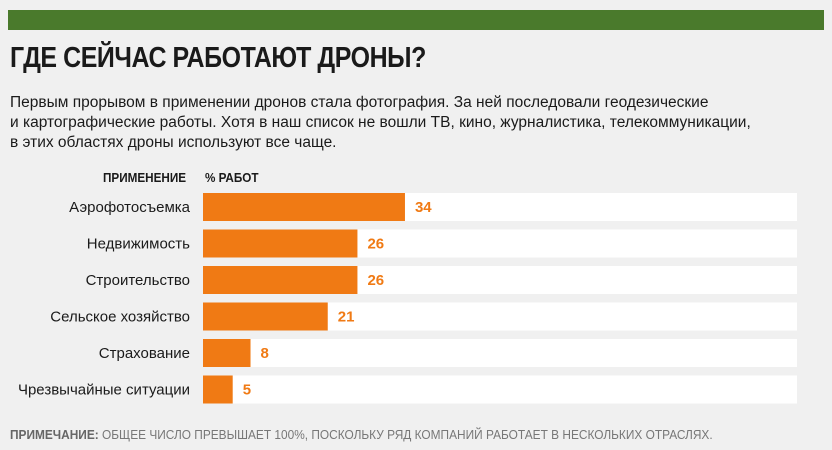 This screenshot has height=450, width=832. Describe the element at coordinates (145, 177) in the screenshot. I see `column-header-application: ПРИМЕНЕНИЕ` at that location.